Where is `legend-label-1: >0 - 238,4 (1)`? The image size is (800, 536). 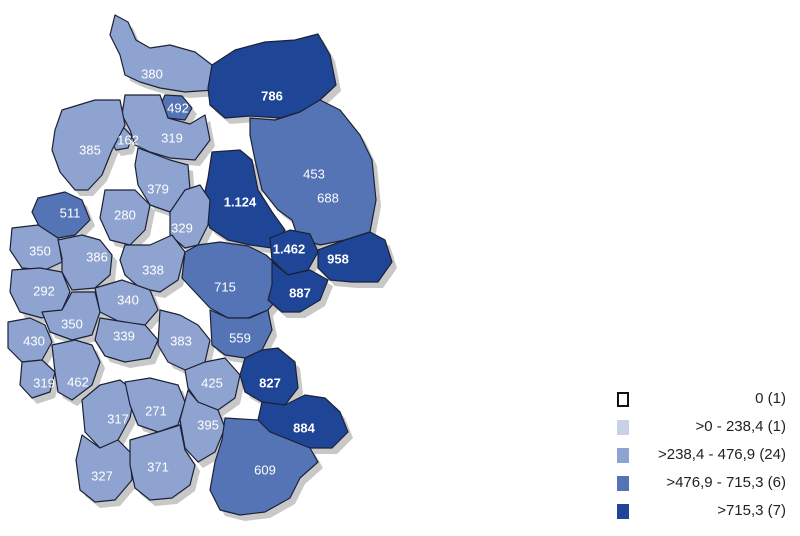 legend-label-1: >0 - 238,4 (1) is located at coordinates (740, 426).